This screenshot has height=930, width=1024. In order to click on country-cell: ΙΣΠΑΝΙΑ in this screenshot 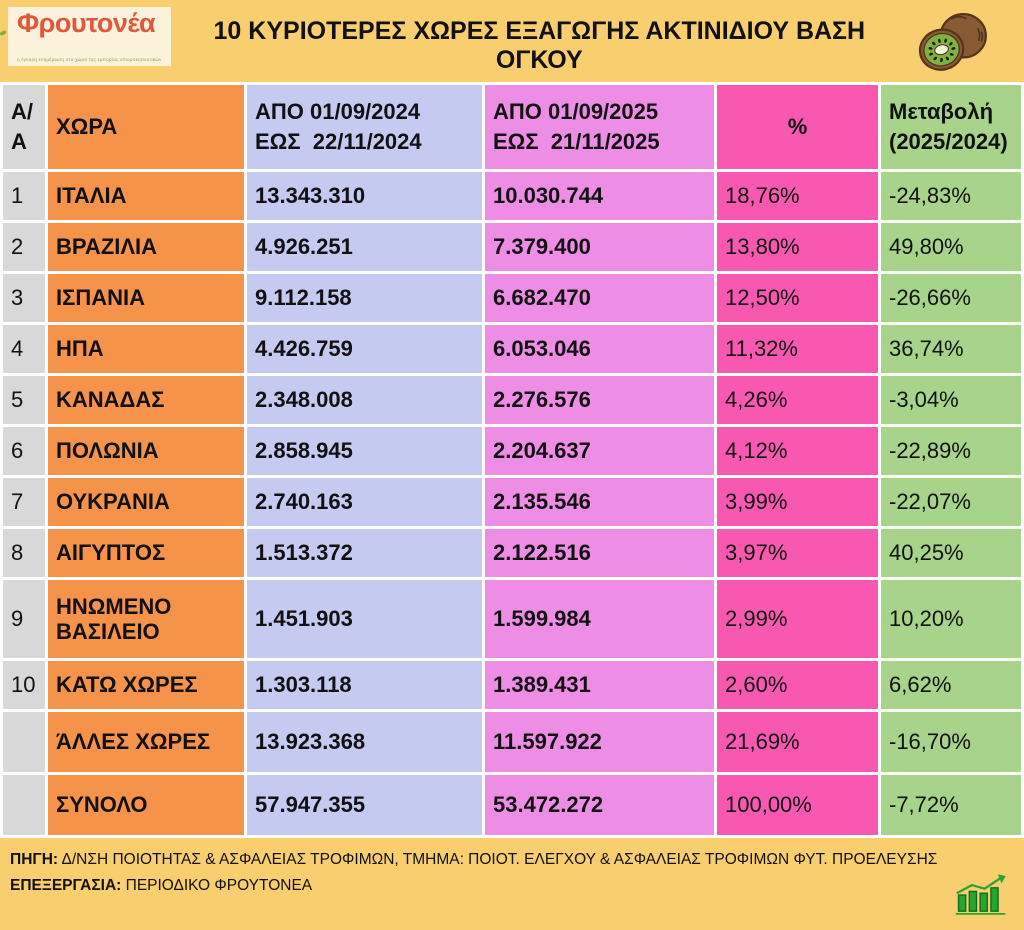, I will do `click(146, 298)`.